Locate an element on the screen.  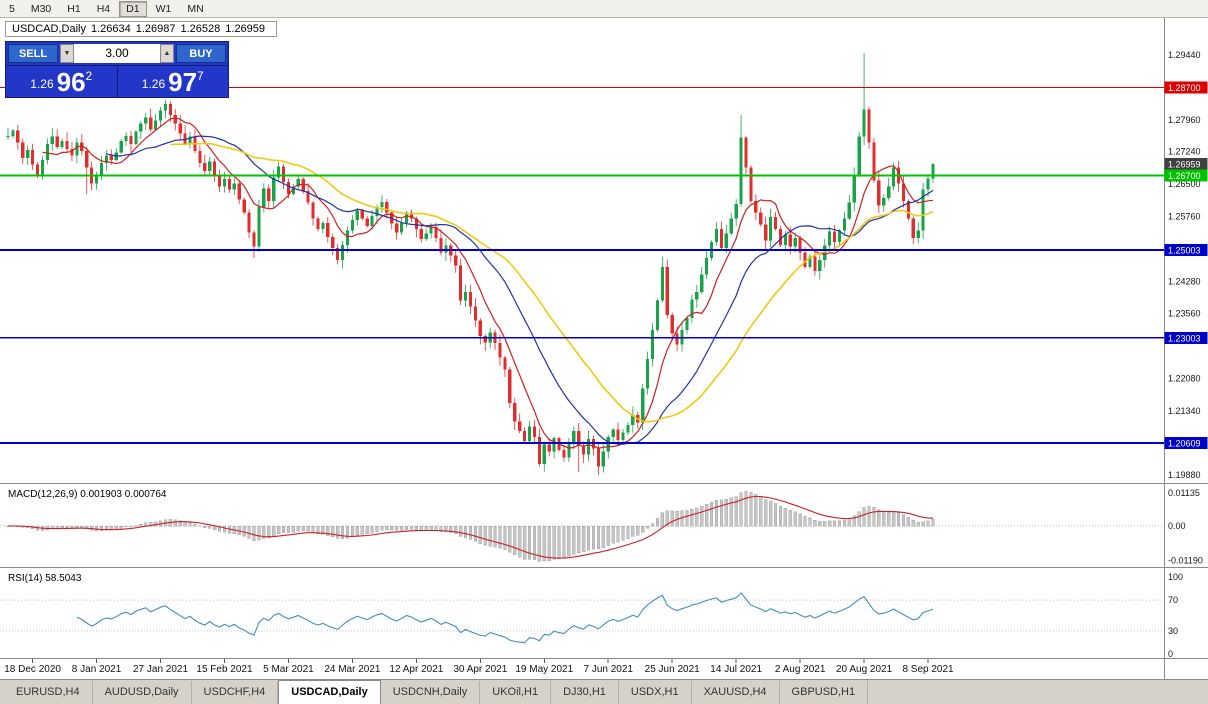
price-axis-label: 1.25760 is located at coordinates (1184, 217).